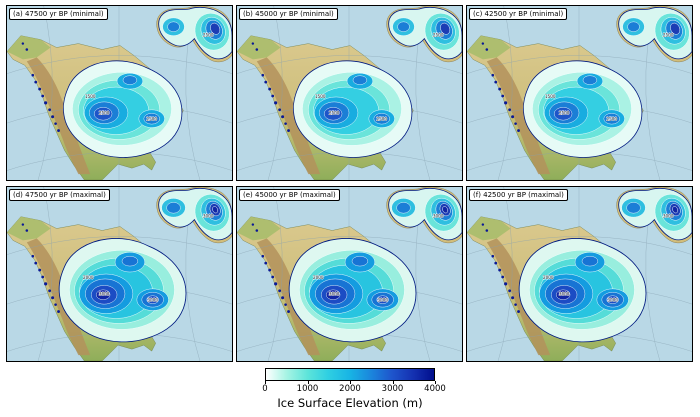  Describe the element at coordinates (58, 14) in the screenshot. I see `panel-label-a: (a) 47500 yr BP (minimal)` at that location.